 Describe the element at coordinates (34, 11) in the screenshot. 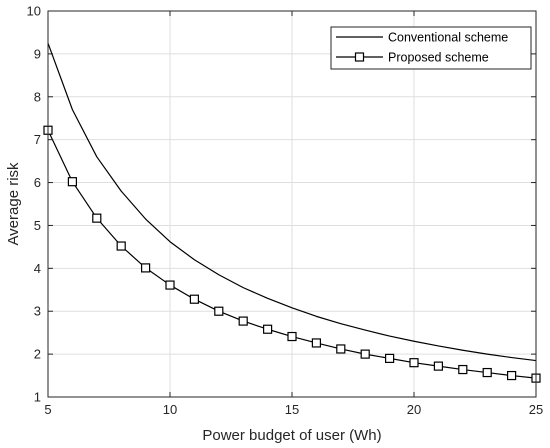

I see `y-tick-label: 10` at that location.